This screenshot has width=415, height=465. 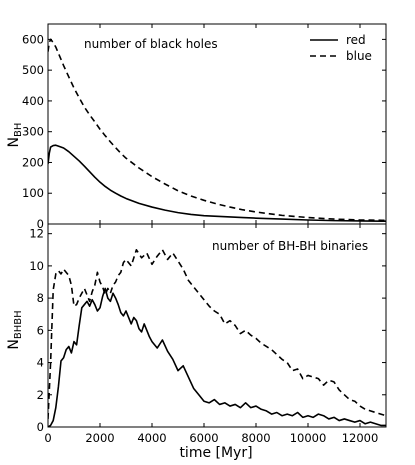 I want to click on x-tick-label: 0, so click(x=47, y=438).